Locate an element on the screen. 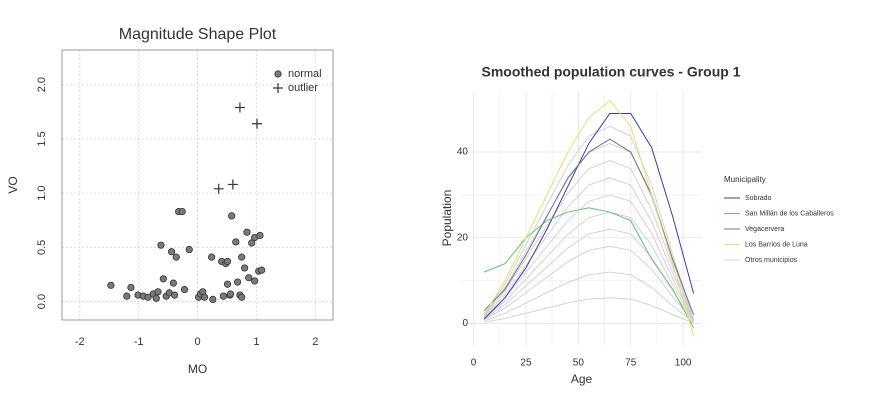 This screenshot has width=870, height=404. legend-label: Vegacervera is located at coordinates (764, 229).